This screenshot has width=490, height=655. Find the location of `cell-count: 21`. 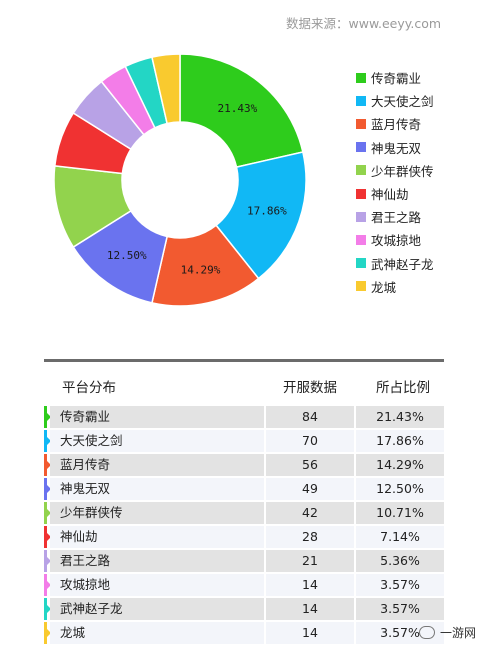

cell-count: 21 is located at coordinates (310, 561).